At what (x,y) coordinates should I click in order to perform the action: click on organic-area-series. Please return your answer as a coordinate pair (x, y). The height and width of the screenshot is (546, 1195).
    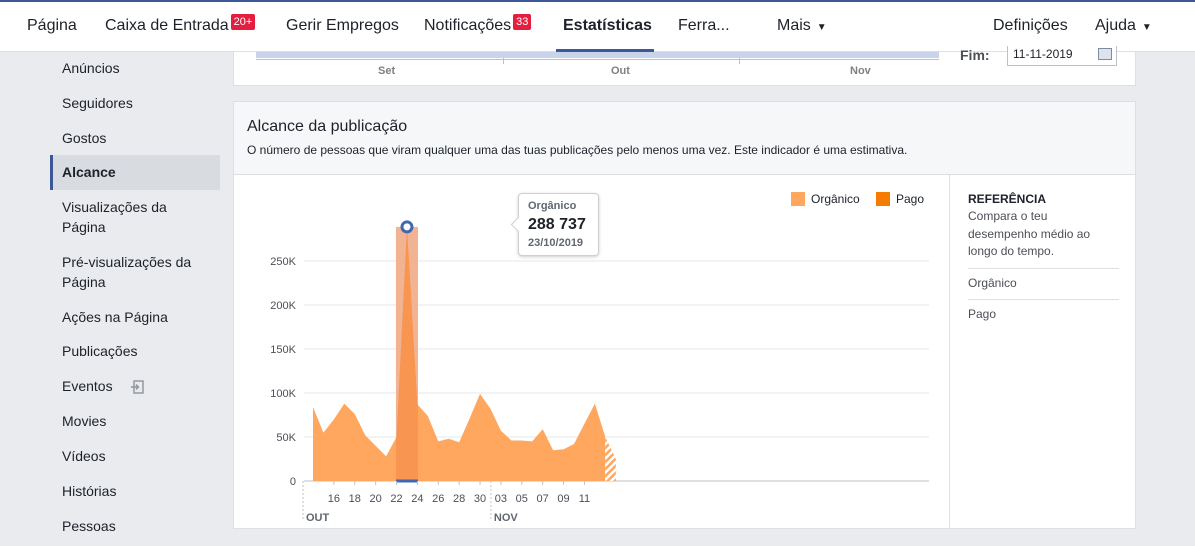
    Looking at the image, I should click on (459, 353).